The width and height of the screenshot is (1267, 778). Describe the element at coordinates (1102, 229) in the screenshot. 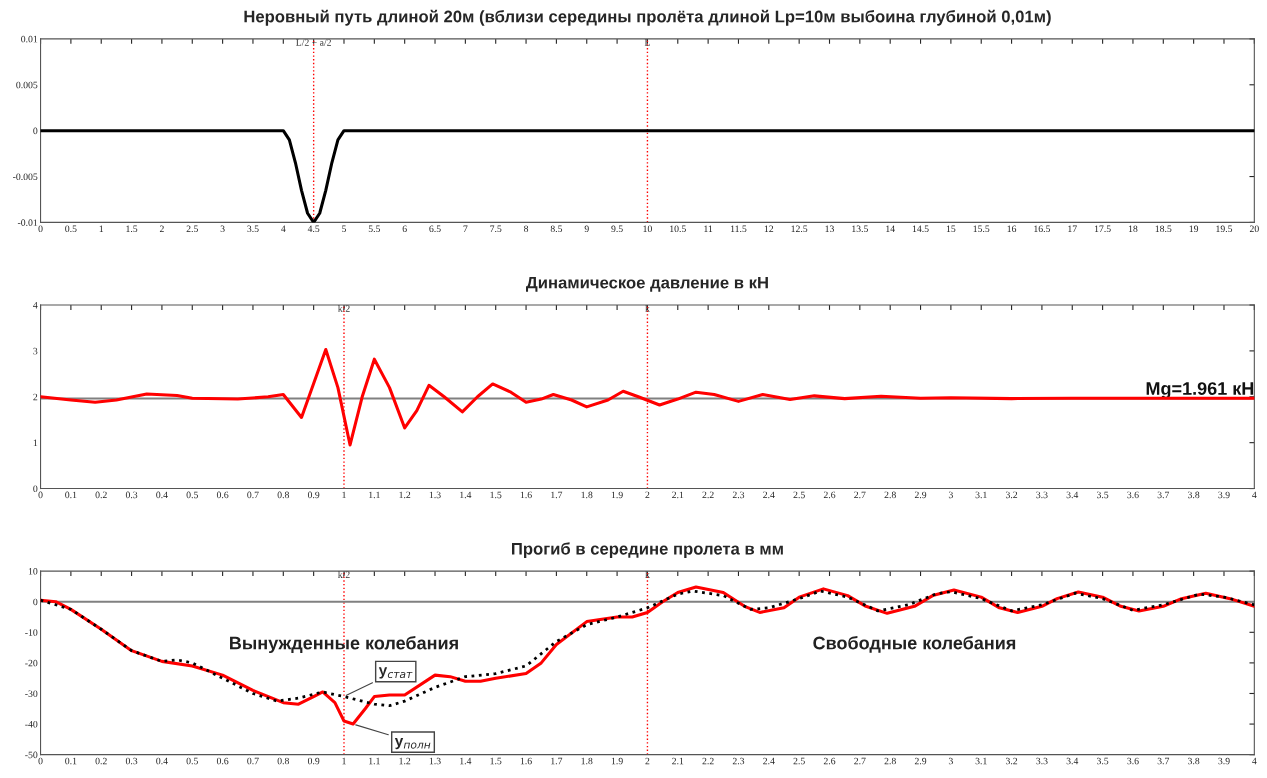

I see `x-tick-label: 17.5` at that location.